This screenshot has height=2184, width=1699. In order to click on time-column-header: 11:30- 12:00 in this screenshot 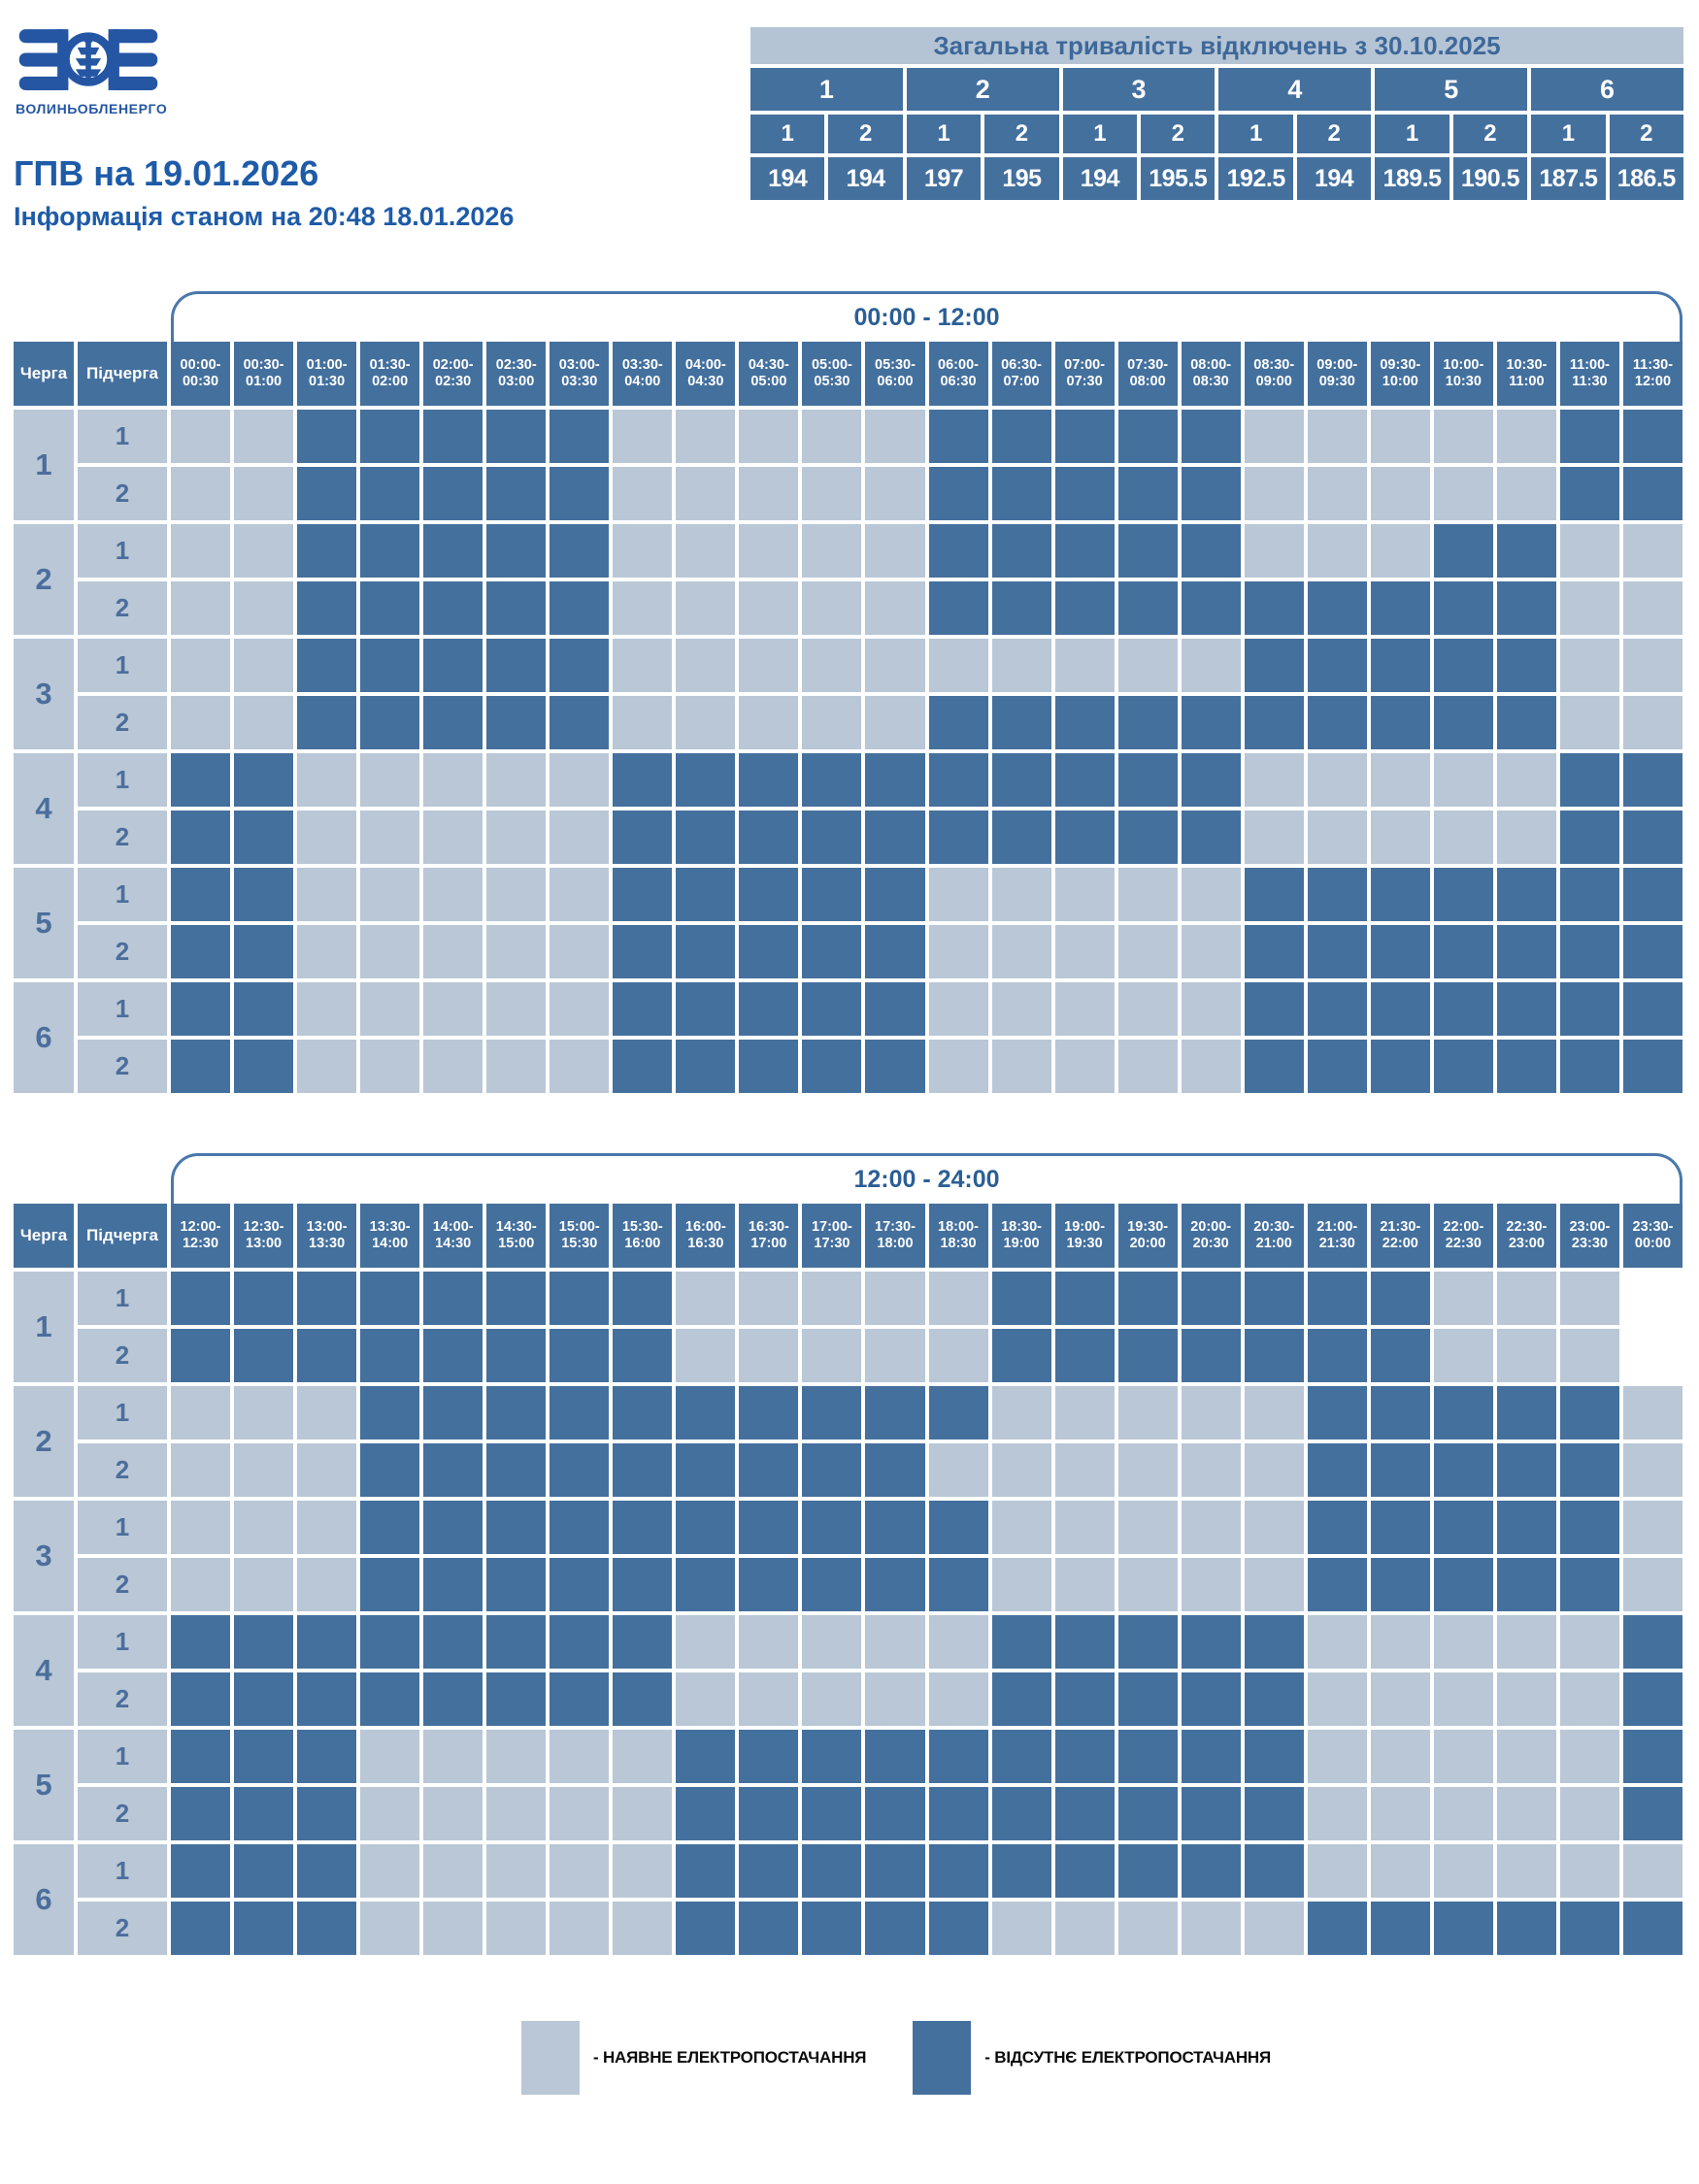, I will do `click(1652, 374)`.